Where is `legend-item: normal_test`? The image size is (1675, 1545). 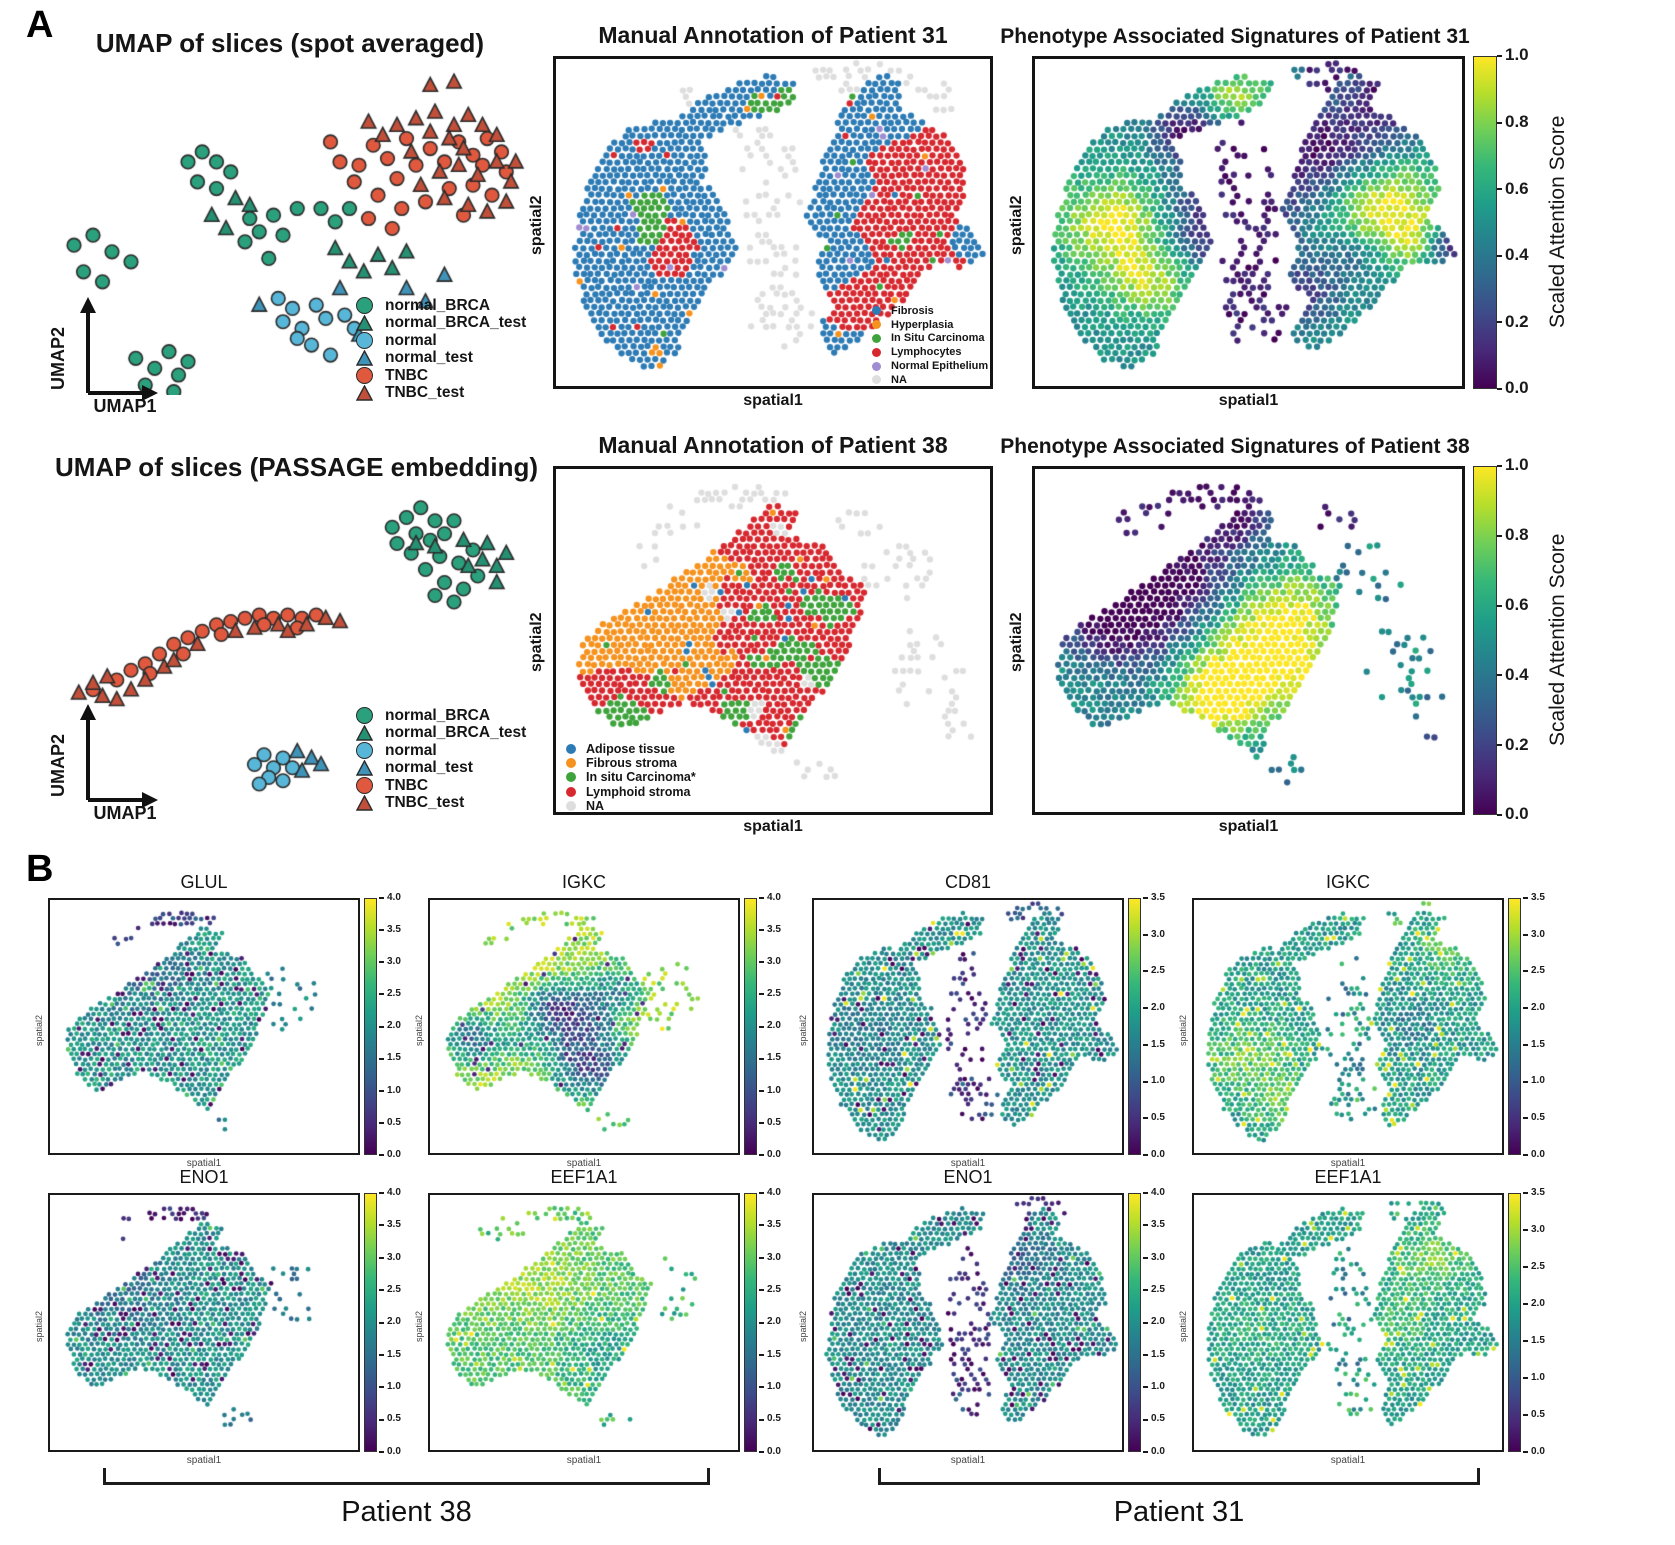
legend-item: normal_test is located at coordinates (441, 768).